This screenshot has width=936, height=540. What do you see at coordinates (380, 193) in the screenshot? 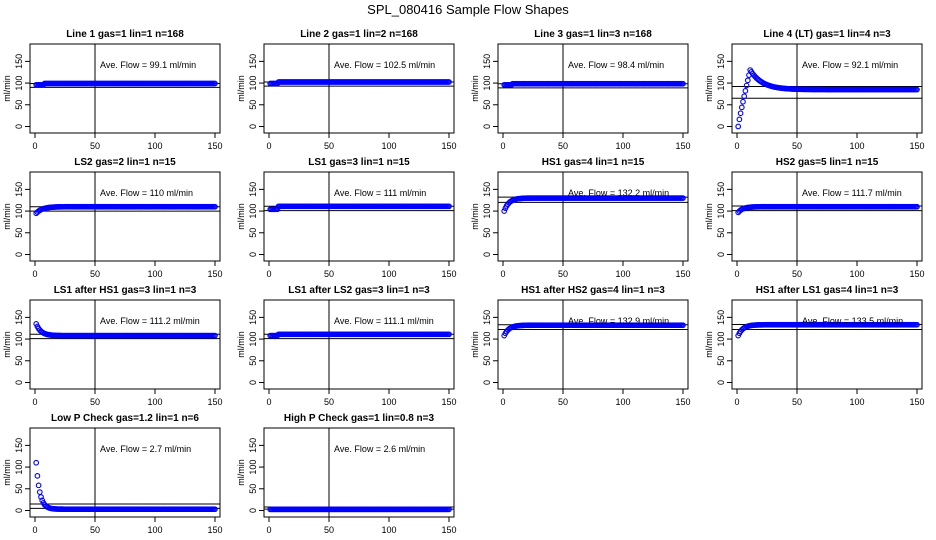
I see `ave-flow-annotation: Ave. Flow = 111 ml/min` at bounding box center [380, 193].